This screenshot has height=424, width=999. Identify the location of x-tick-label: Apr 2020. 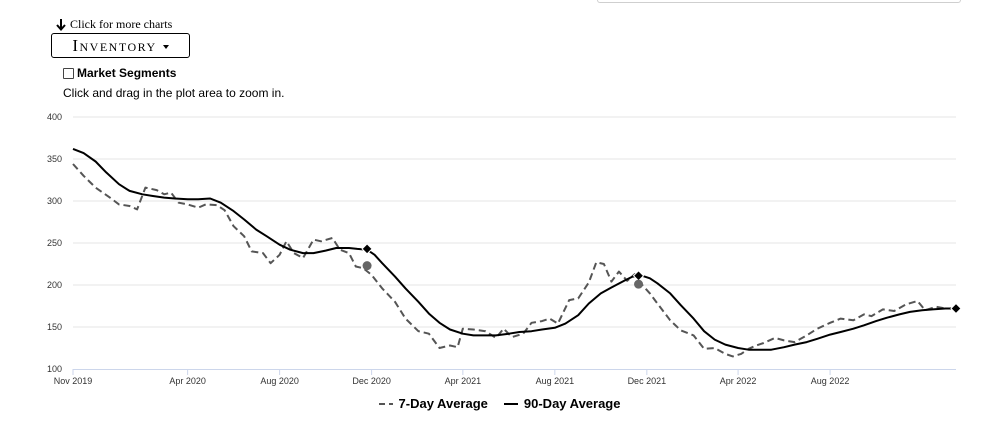
(187, 381).